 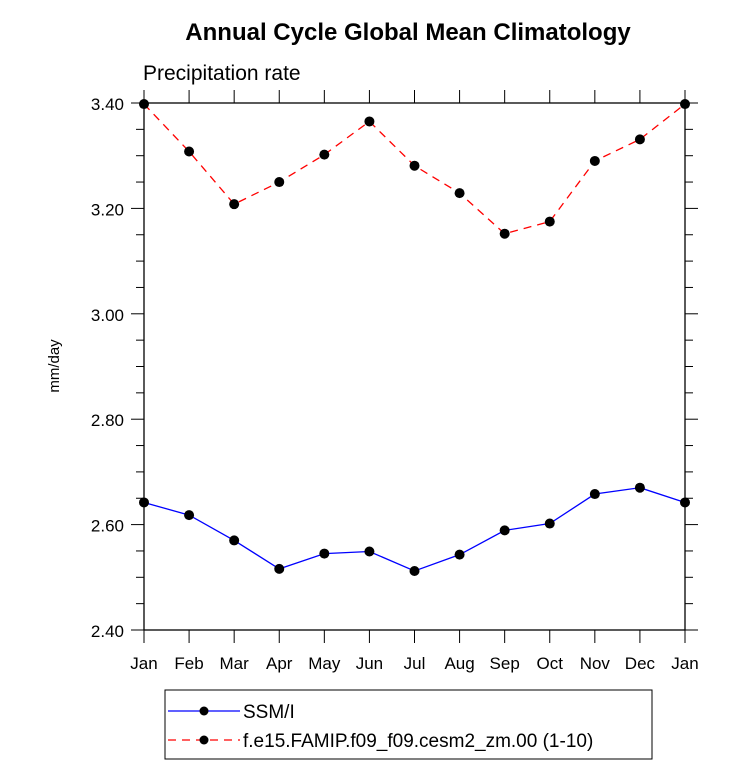 I want to click on x-tick-label: Aug, so click(x=459, y=663).